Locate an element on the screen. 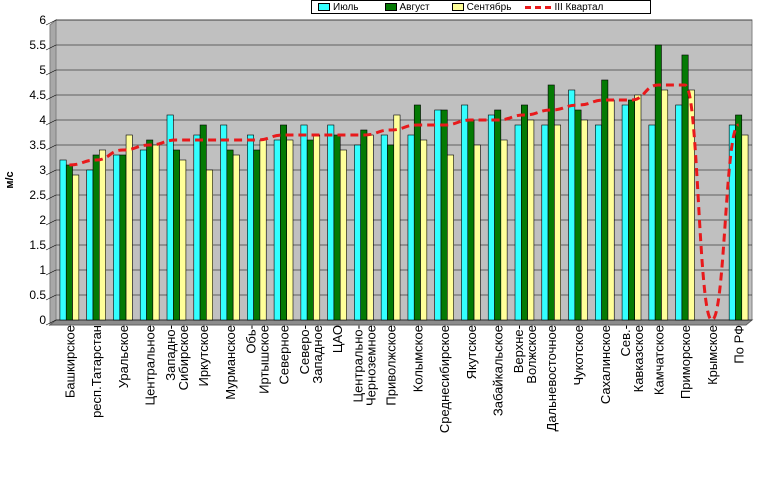 This screenshot has height=479, width=777. x-tick-label-line: Дальневосточное is located at coordinates (551, 378).